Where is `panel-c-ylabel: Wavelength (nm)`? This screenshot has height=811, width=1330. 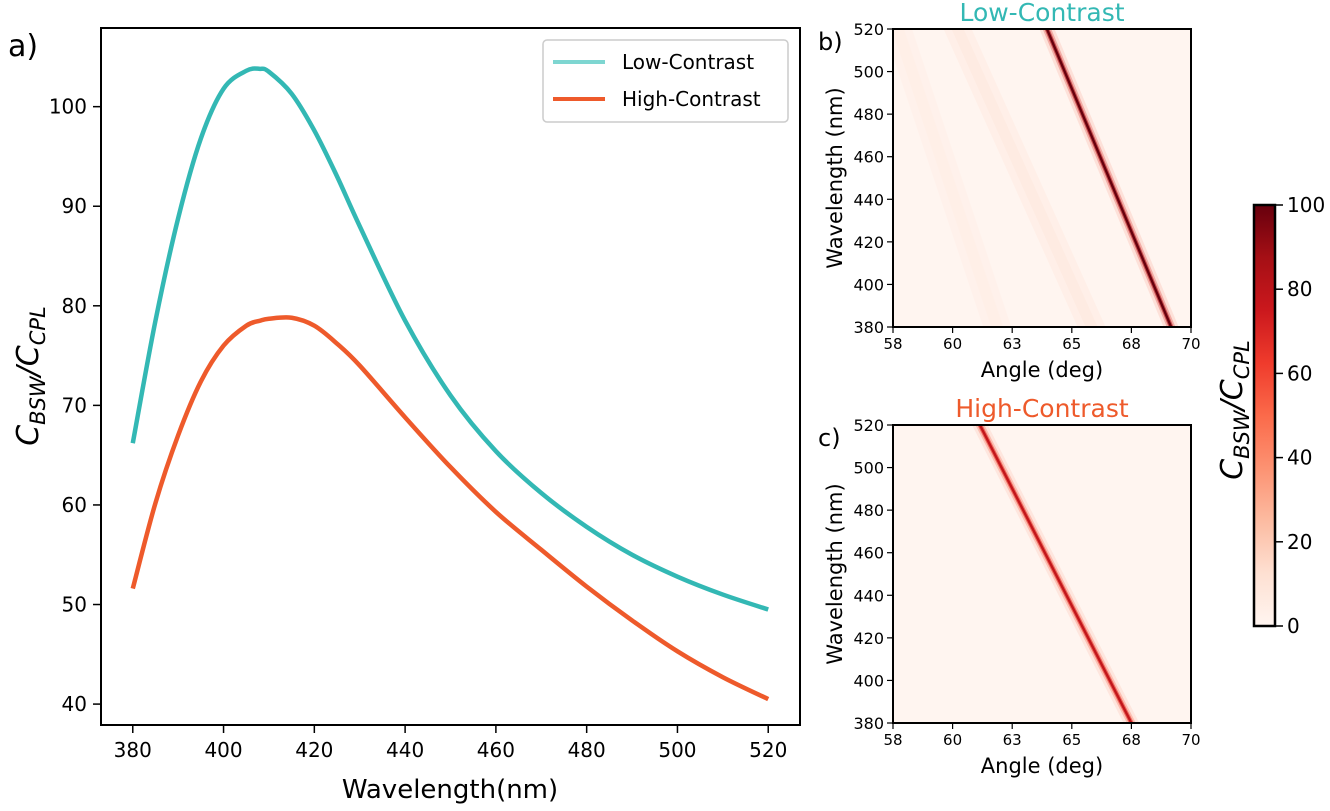 panel-c-ylabel: Wavelength (nm) is located at coordinates (835, 573).